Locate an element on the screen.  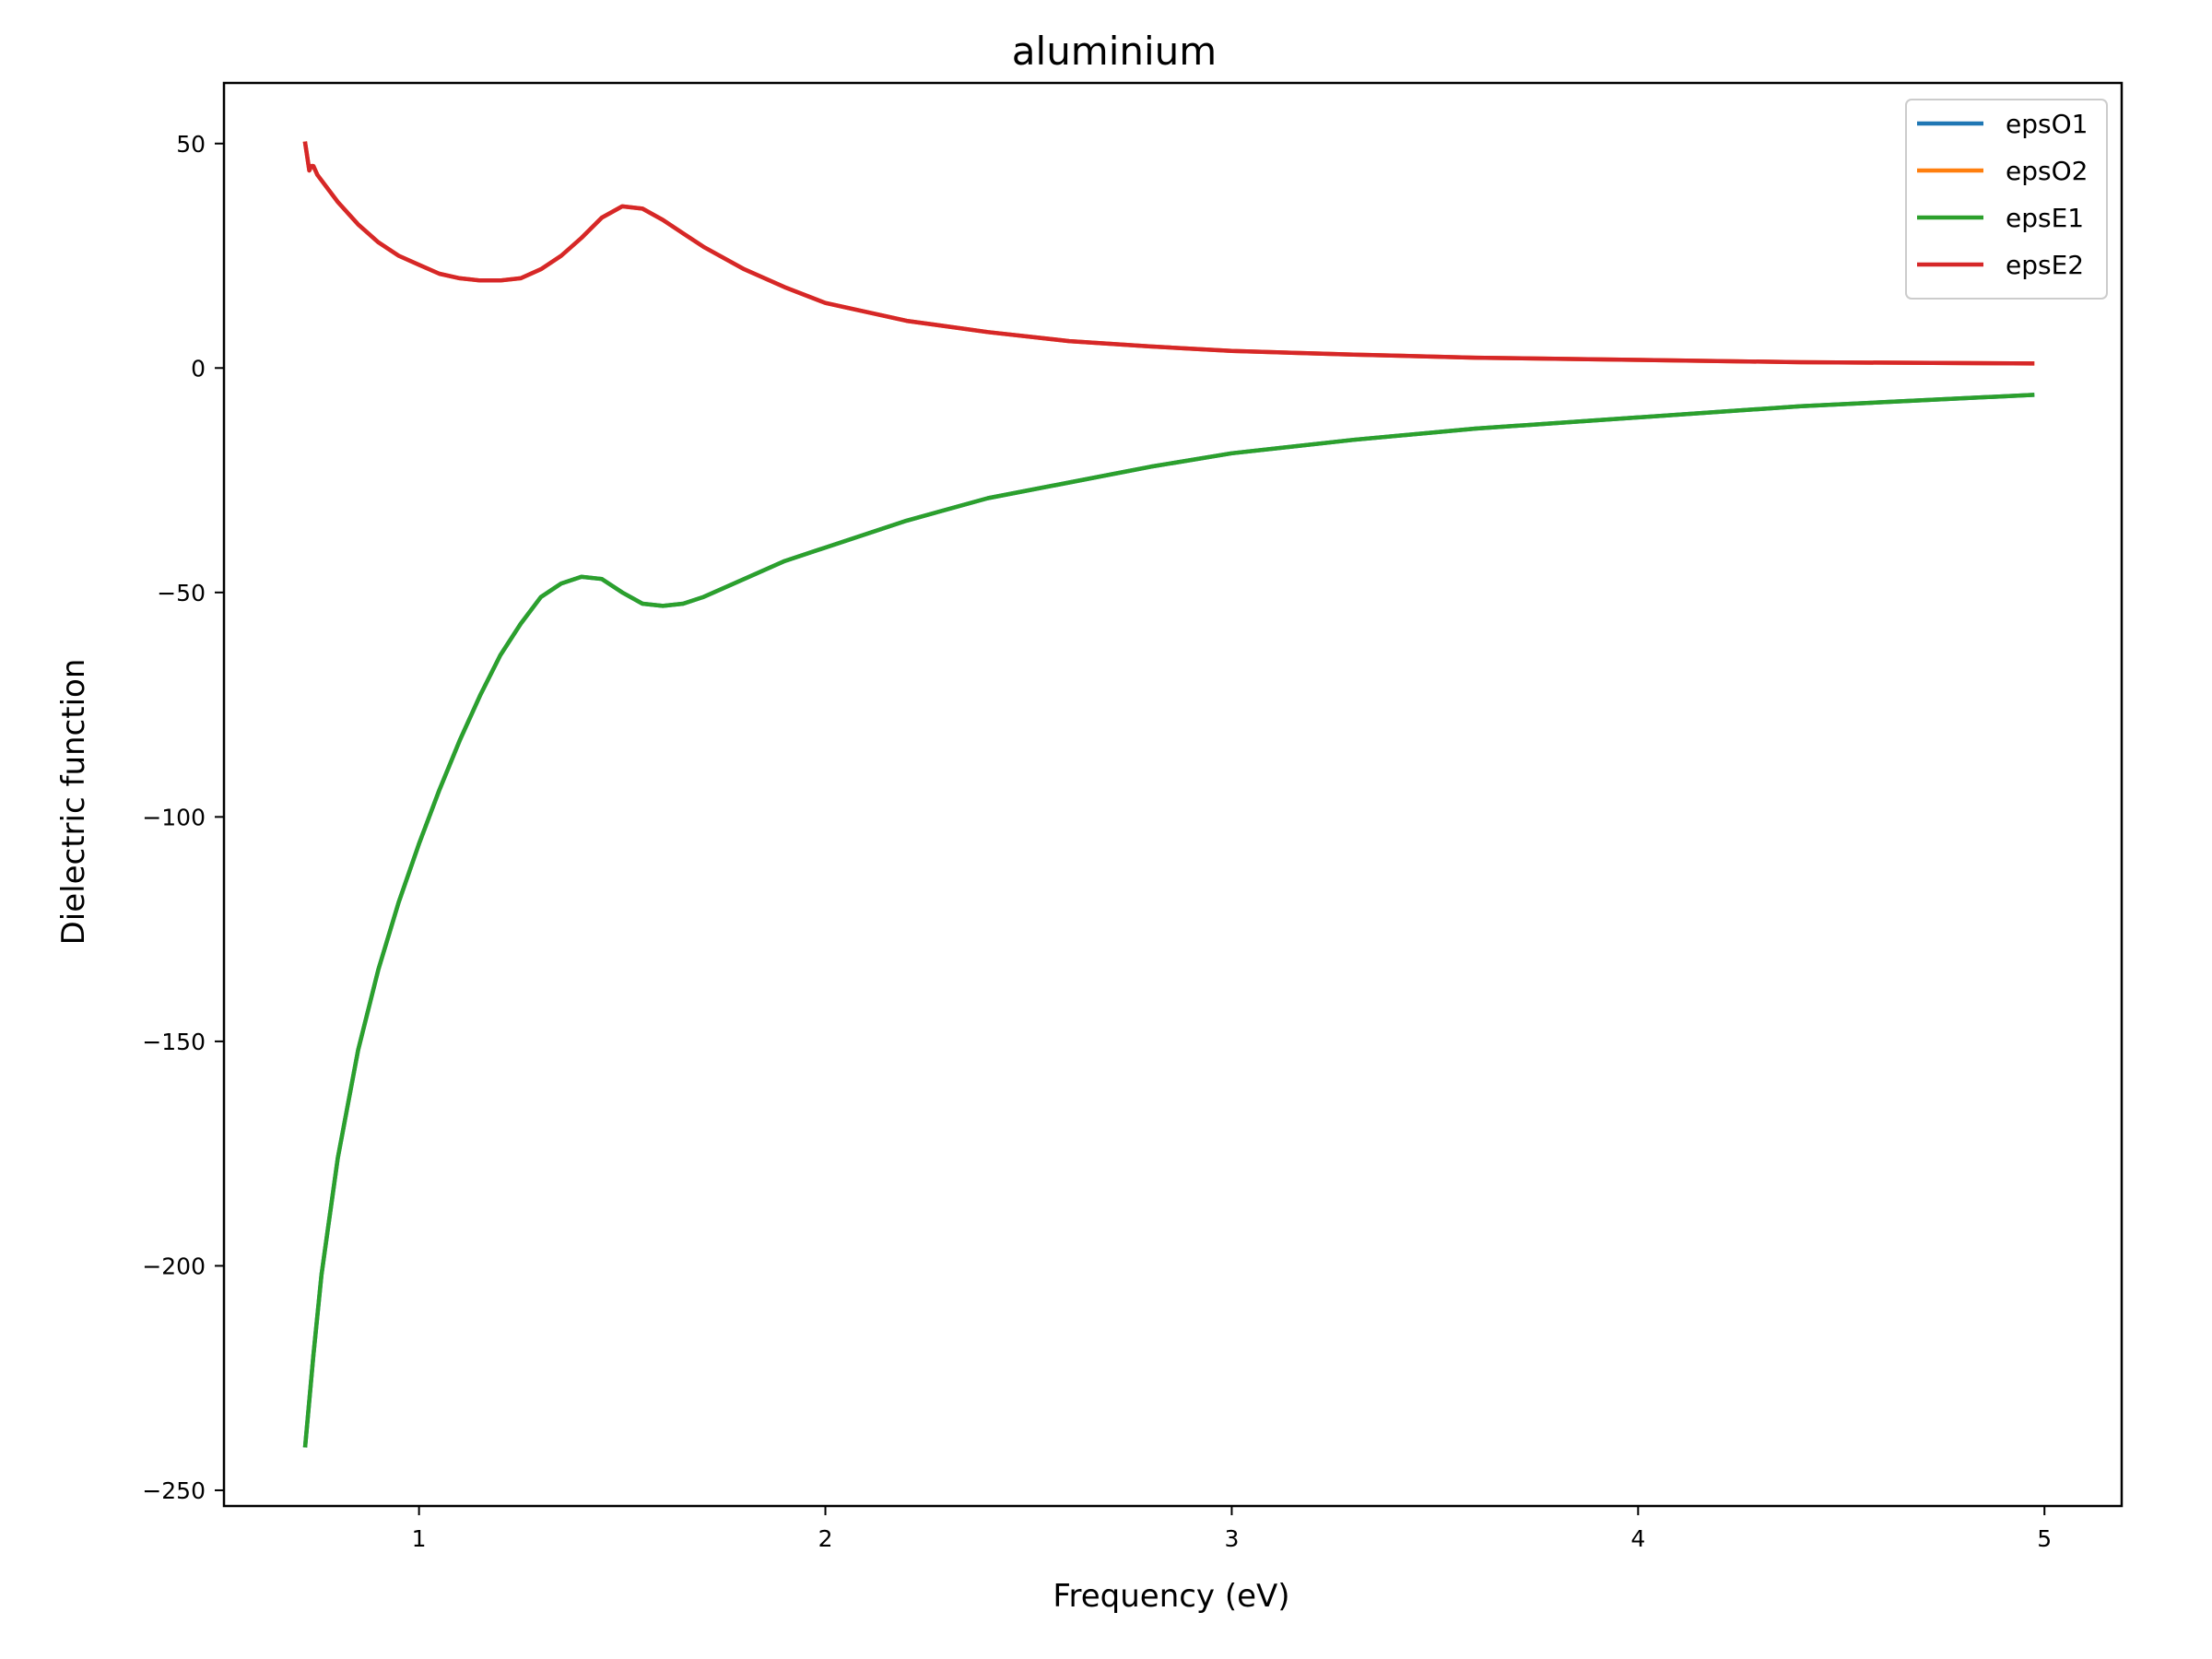
y-tick-label: −50 is located at coordinates (181, 593).